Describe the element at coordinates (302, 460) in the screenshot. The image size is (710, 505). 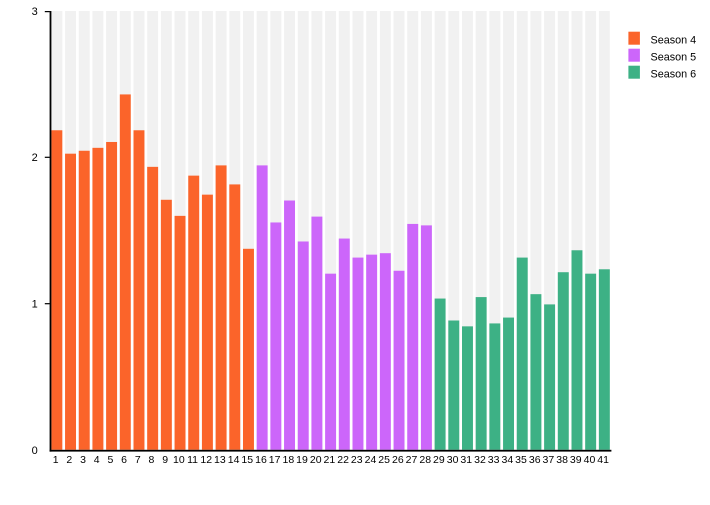
I see `svg-text: 19` at that location.